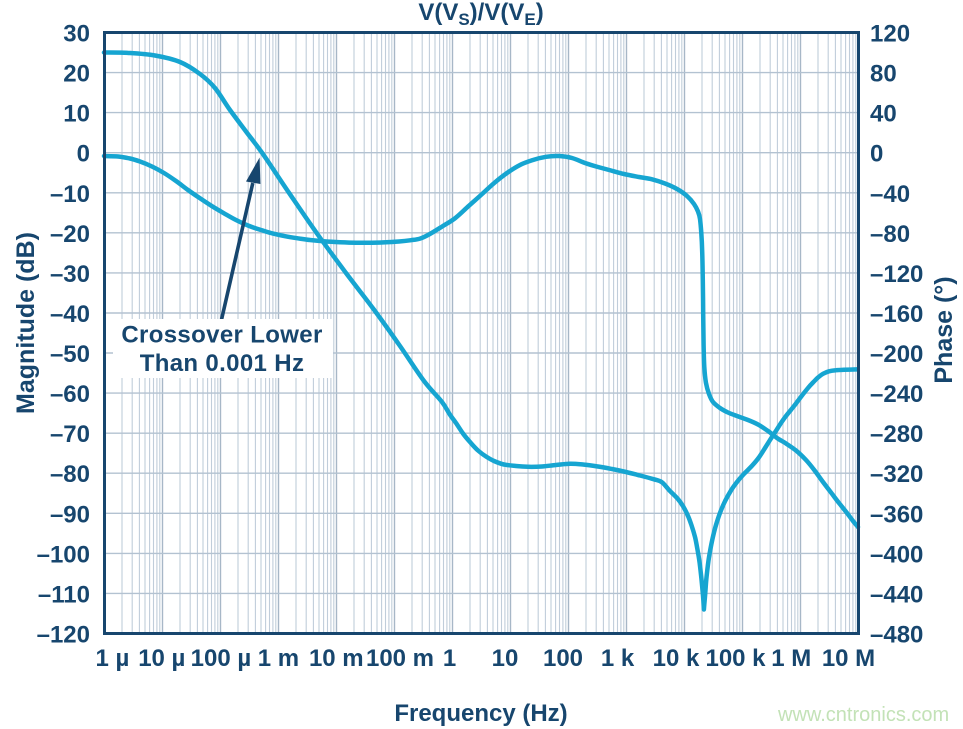  What do you see at coordinates (70, 234) in the screenshot?
I see `svg-text: –20` at bounding box center [70, 234].